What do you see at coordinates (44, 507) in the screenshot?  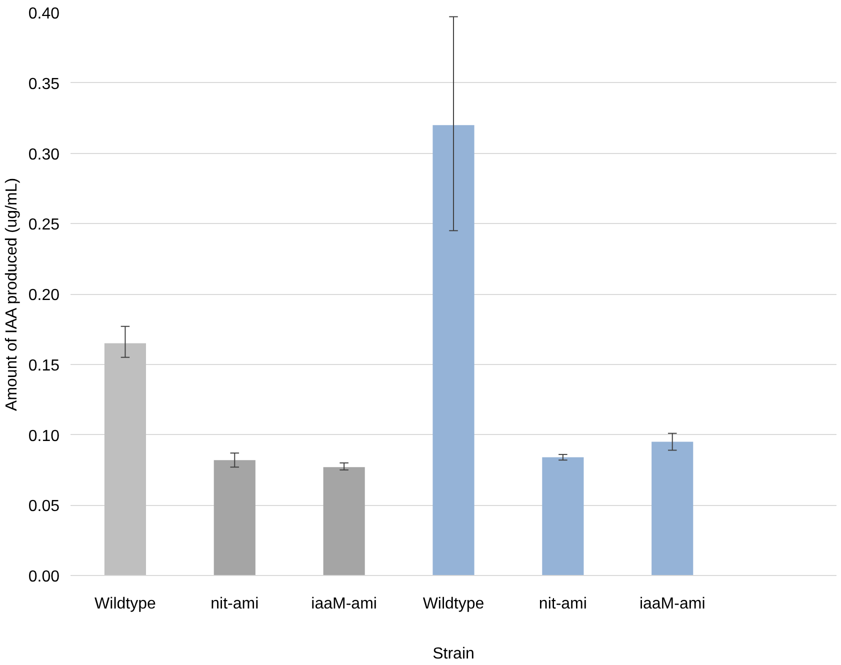 I see `y-tick-label: 0.05` at bounding box center [44, 507].